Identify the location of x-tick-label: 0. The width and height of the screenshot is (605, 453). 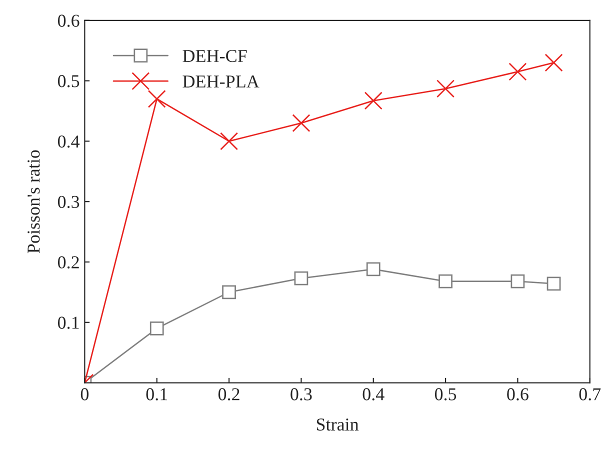
(84, 394).